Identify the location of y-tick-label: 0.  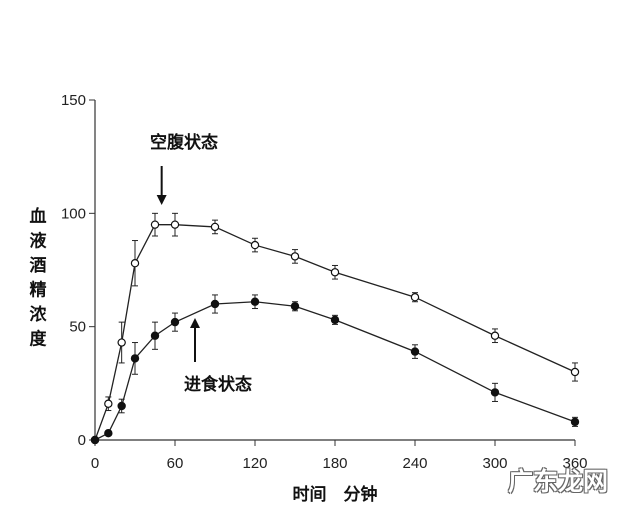
(82, 440).